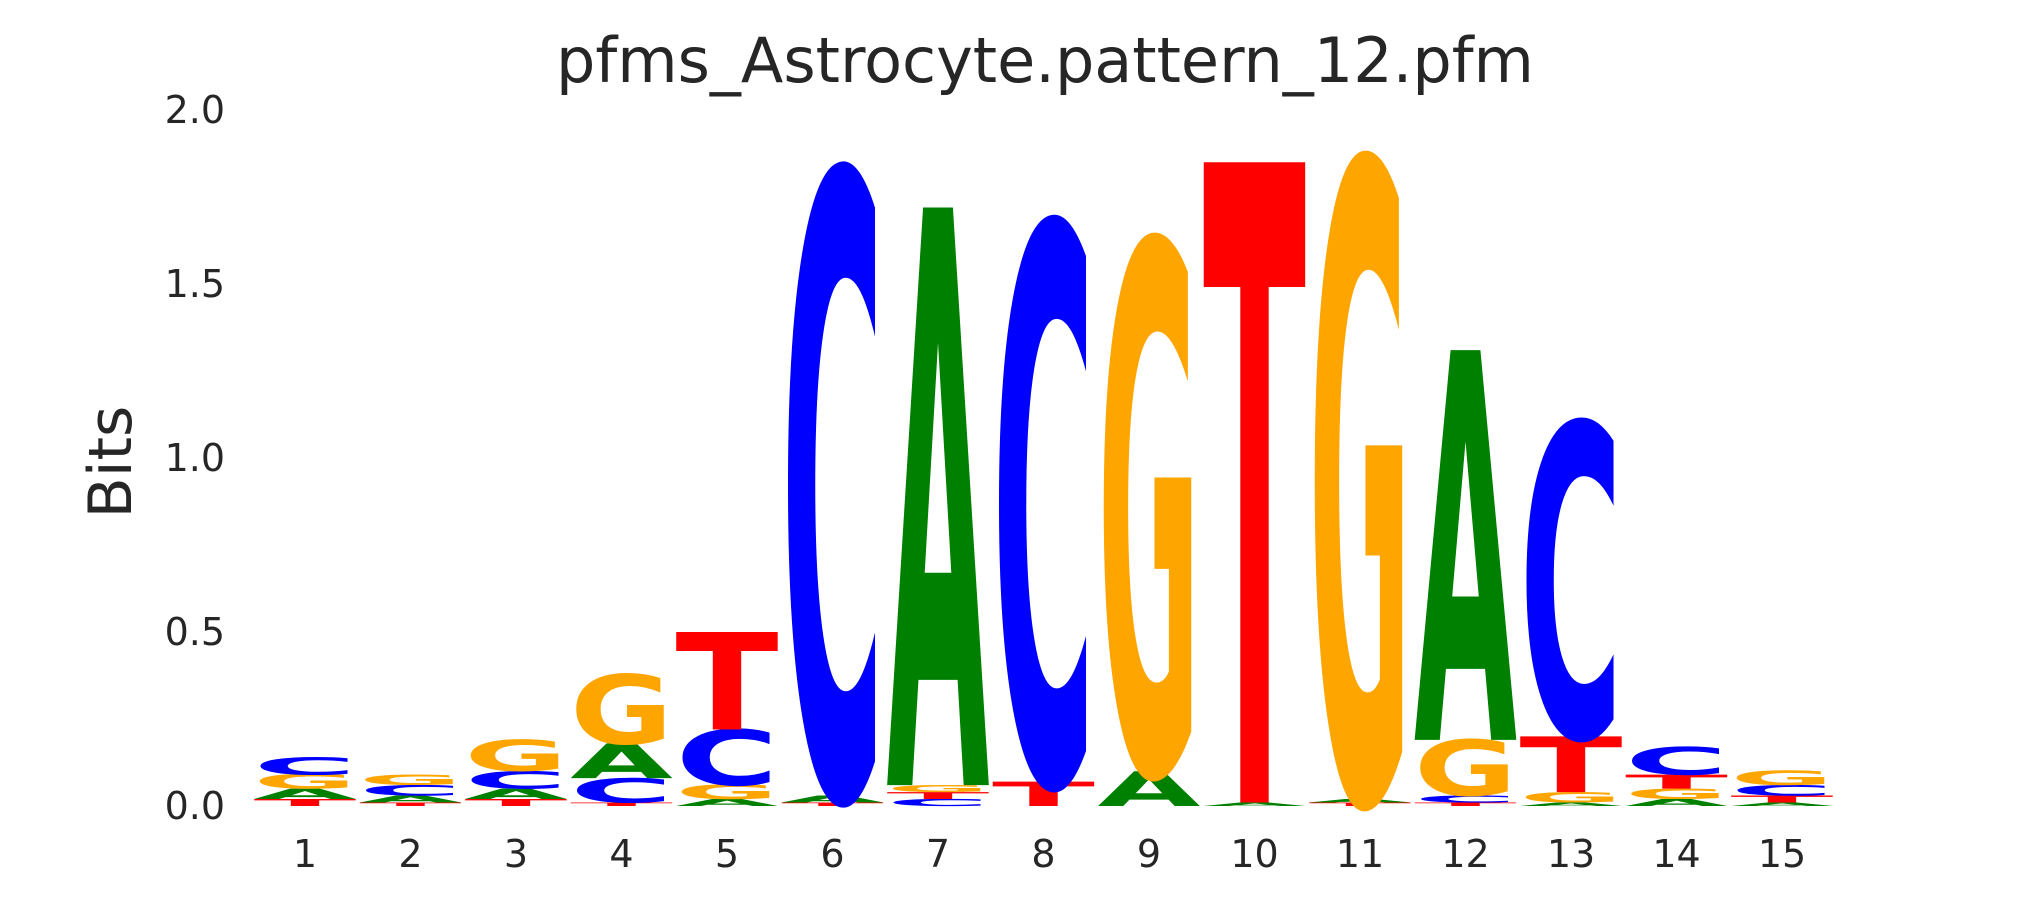 The image size is (2025, 905). Describe the element at coordinates (1043, 854) in the screenshot. I see `x-tick-label: 8` at that location.